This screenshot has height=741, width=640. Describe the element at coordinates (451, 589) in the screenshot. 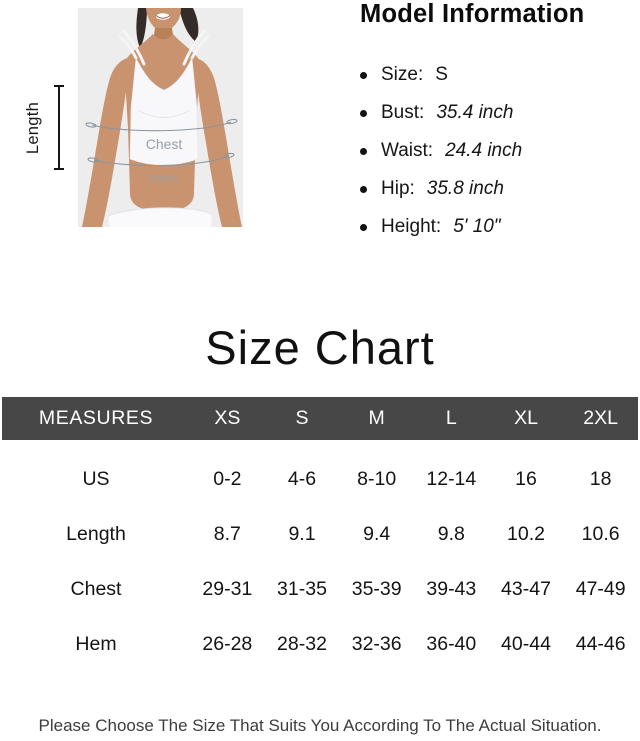

I see `table-cell: 39-43` at that location.